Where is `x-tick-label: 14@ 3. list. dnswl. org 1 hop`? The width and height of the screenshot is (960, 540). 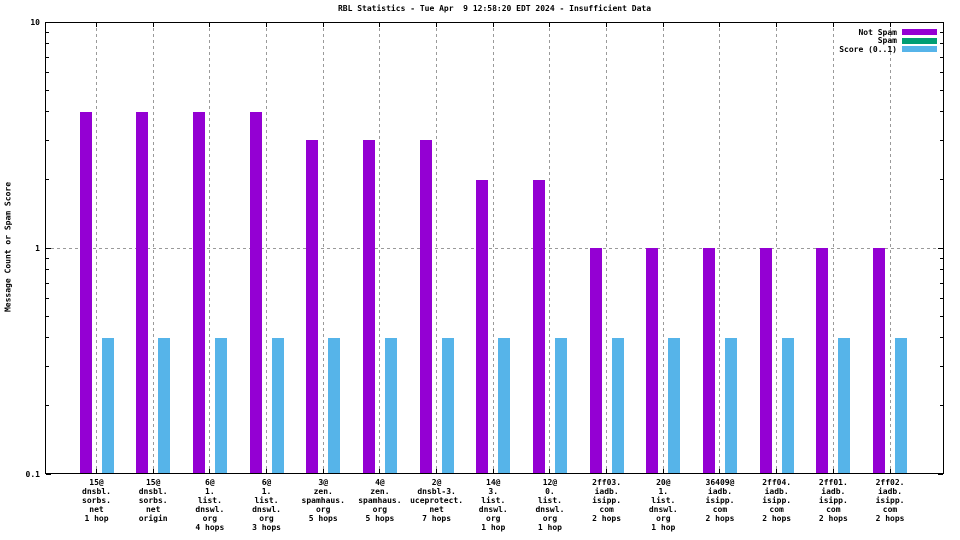 x-tick-label: 14@ 3. list. dnswl. org 1 hop is located at coordinates (493, 505).